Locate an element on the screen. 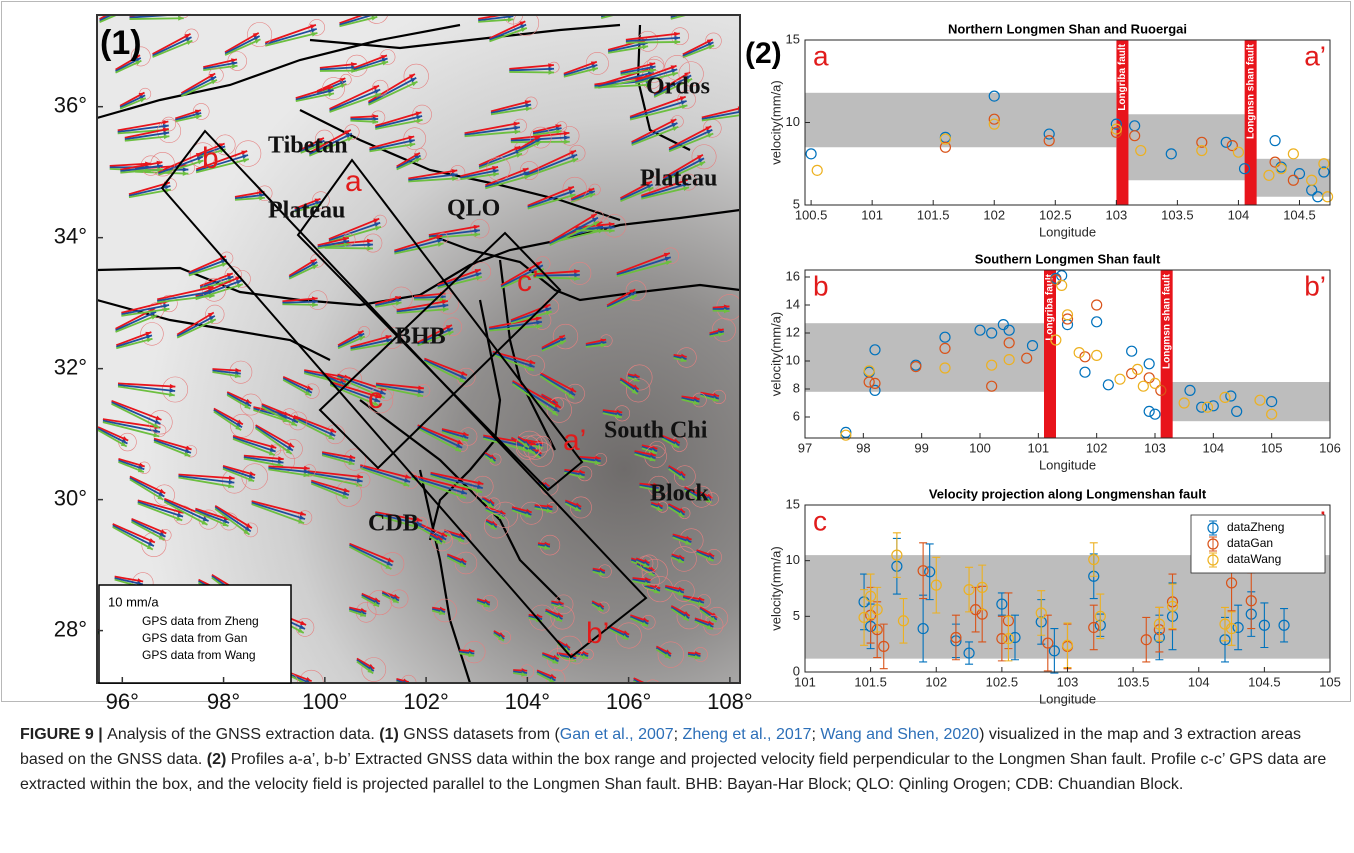  citation-link: Gan et al., 2007 is located at coordinates (616, 734).